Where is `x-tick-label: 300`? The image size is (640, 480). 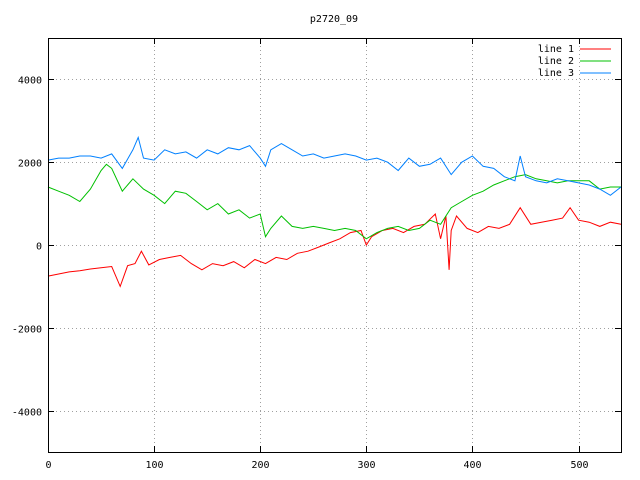
x-tick-label: 300 is located at coordinates (366, 465).